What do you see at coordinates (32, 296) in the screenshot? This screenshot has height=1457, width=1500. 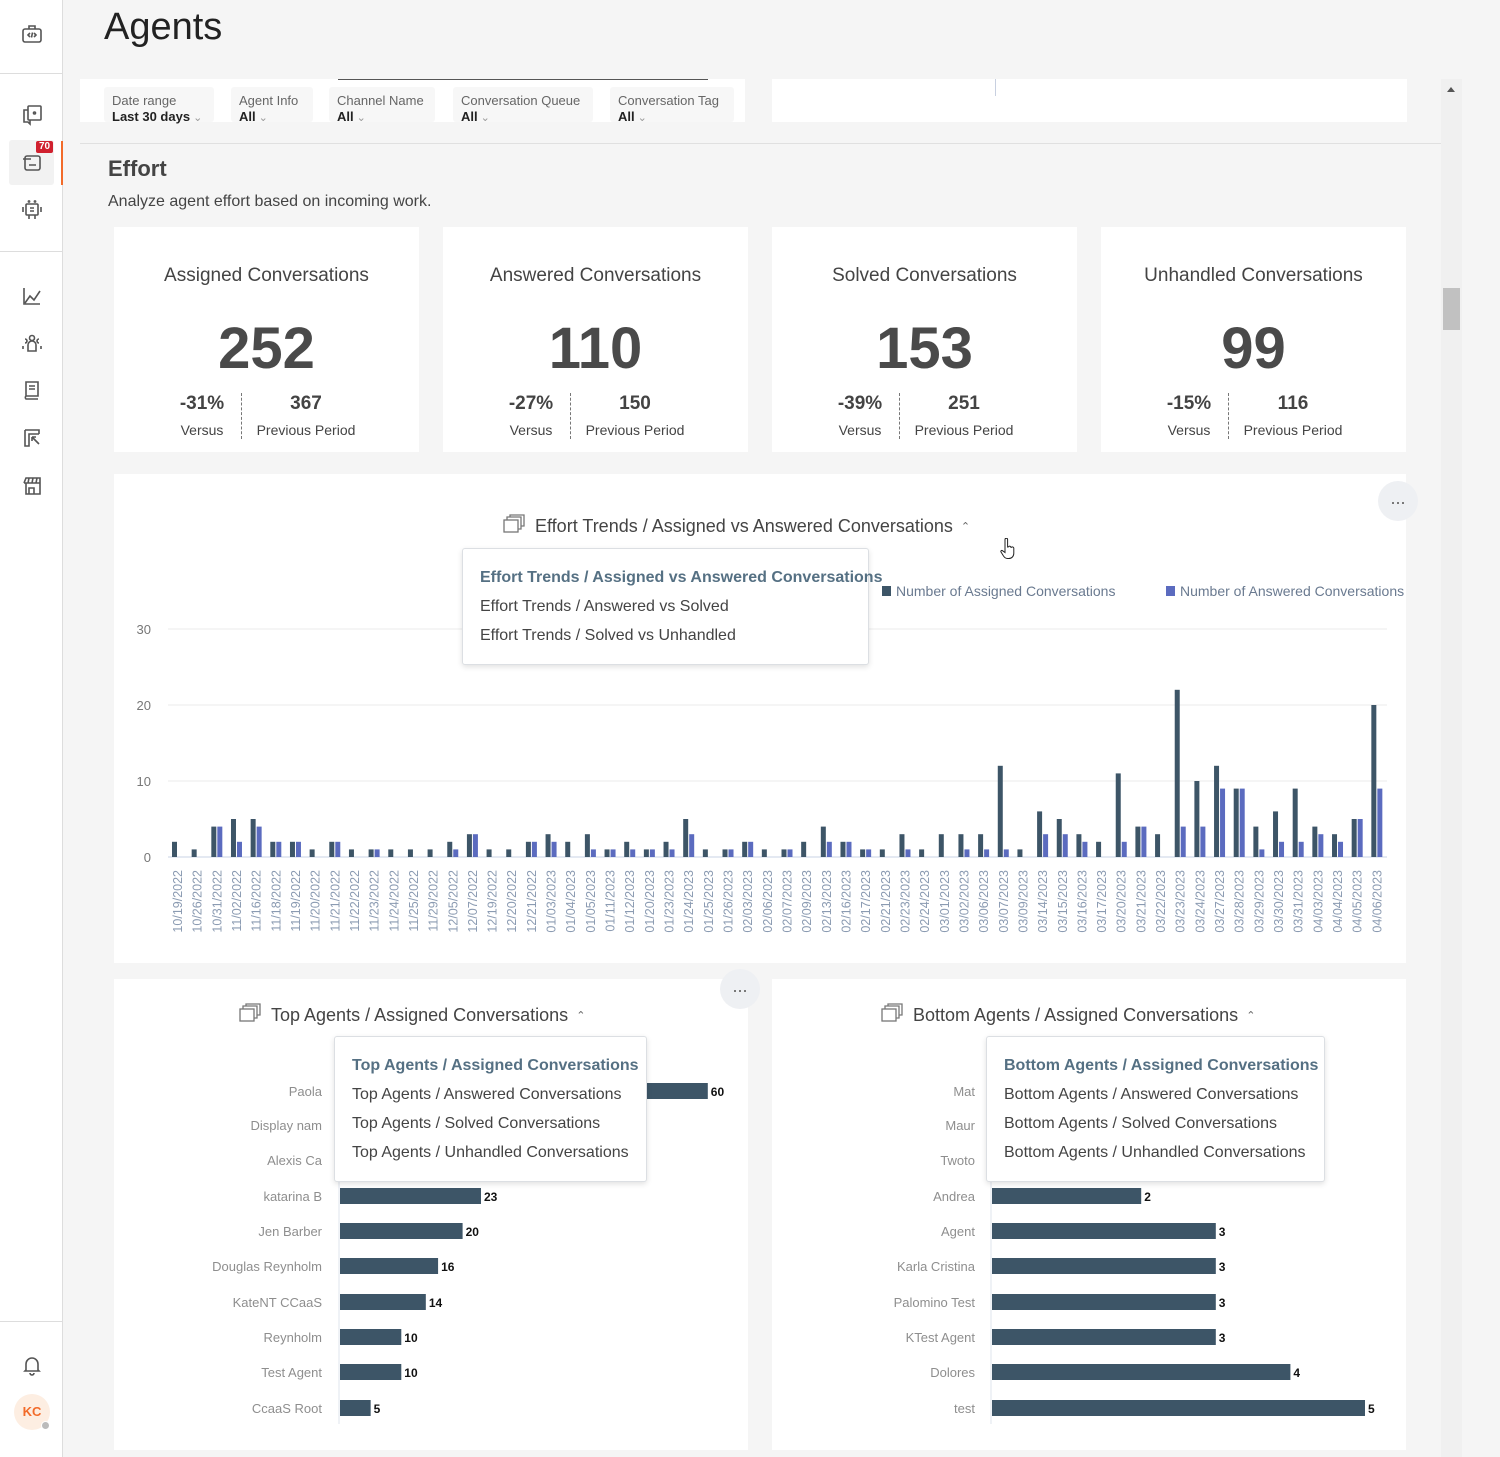 I see `analytics-icon` at bounding box center [32, 296].